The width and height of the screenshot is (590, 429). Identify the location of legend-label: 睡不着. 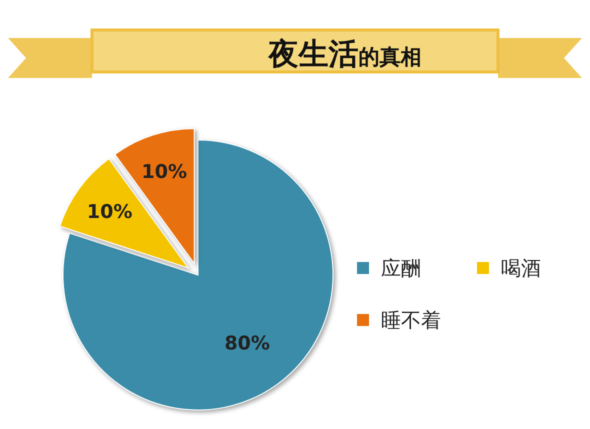
(411, 320).